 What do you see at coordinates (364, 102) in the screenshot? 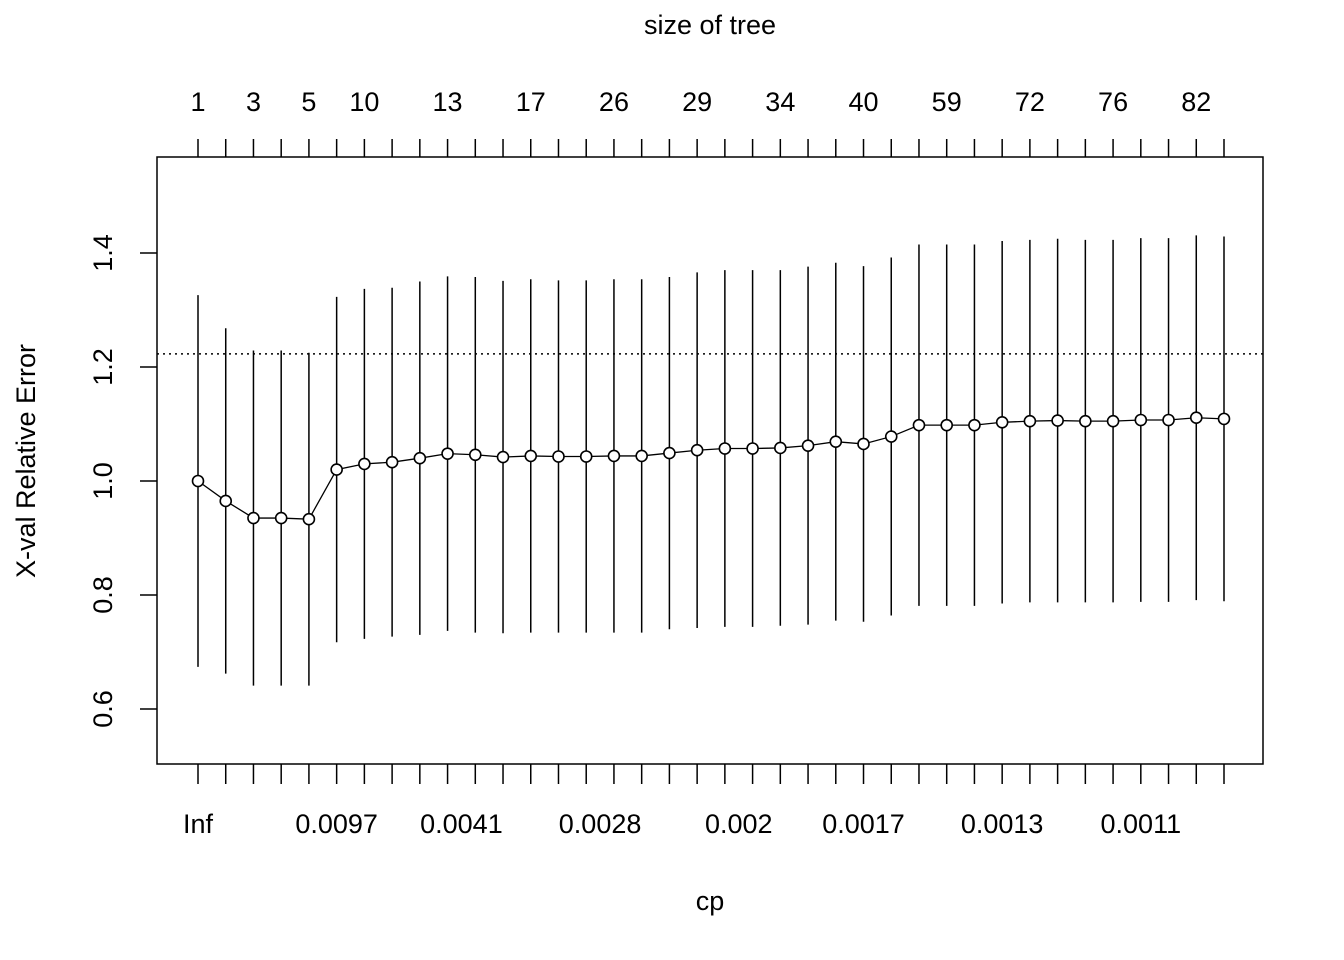
I see `top-tick-label: 10` at bounding box center [364, 102].